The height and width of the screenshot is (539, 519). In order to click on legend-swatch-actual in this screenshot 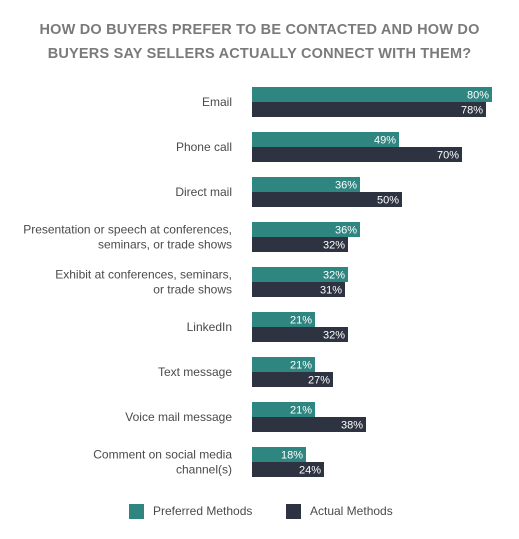, I will do `click(293, 511)`.